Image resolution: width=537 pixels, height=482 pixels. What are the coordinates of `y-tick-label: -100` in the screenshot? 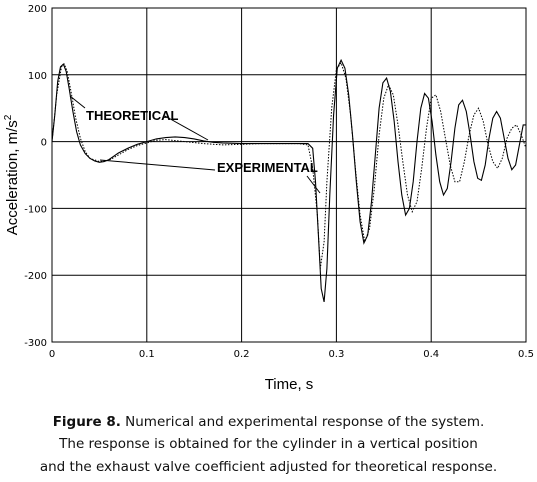 It's located at (35, 209).